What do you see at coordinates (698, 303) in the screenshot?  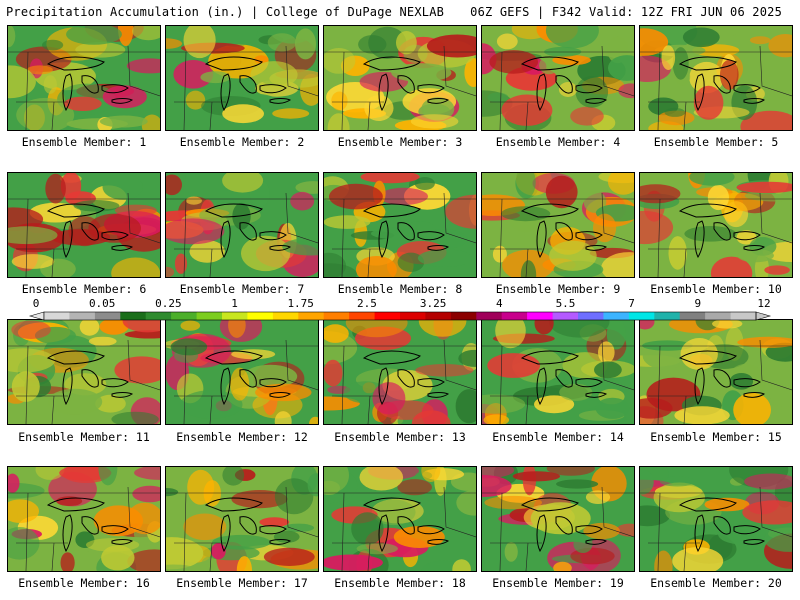 I see `scale-tick-label: 9` at bounding box center [698, 303].